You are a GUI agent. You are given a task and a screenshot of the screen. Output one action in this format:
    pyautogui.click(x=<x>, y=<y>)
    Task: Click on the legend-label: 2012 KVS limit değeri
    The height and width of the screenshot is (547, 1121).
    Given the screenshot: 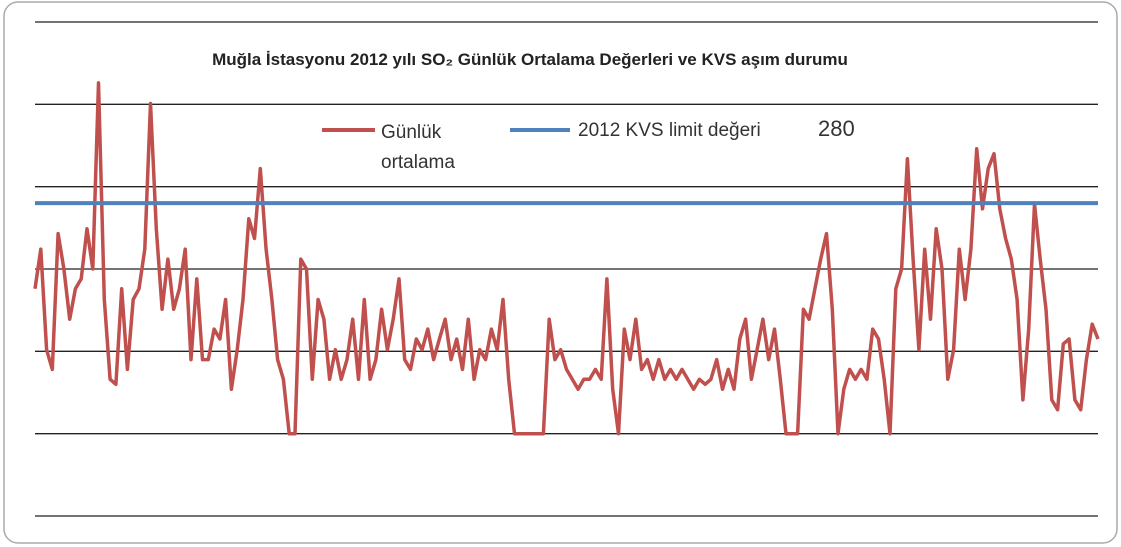 What is the action you would take?
    pyautogui.click(x=669, y=130)
    